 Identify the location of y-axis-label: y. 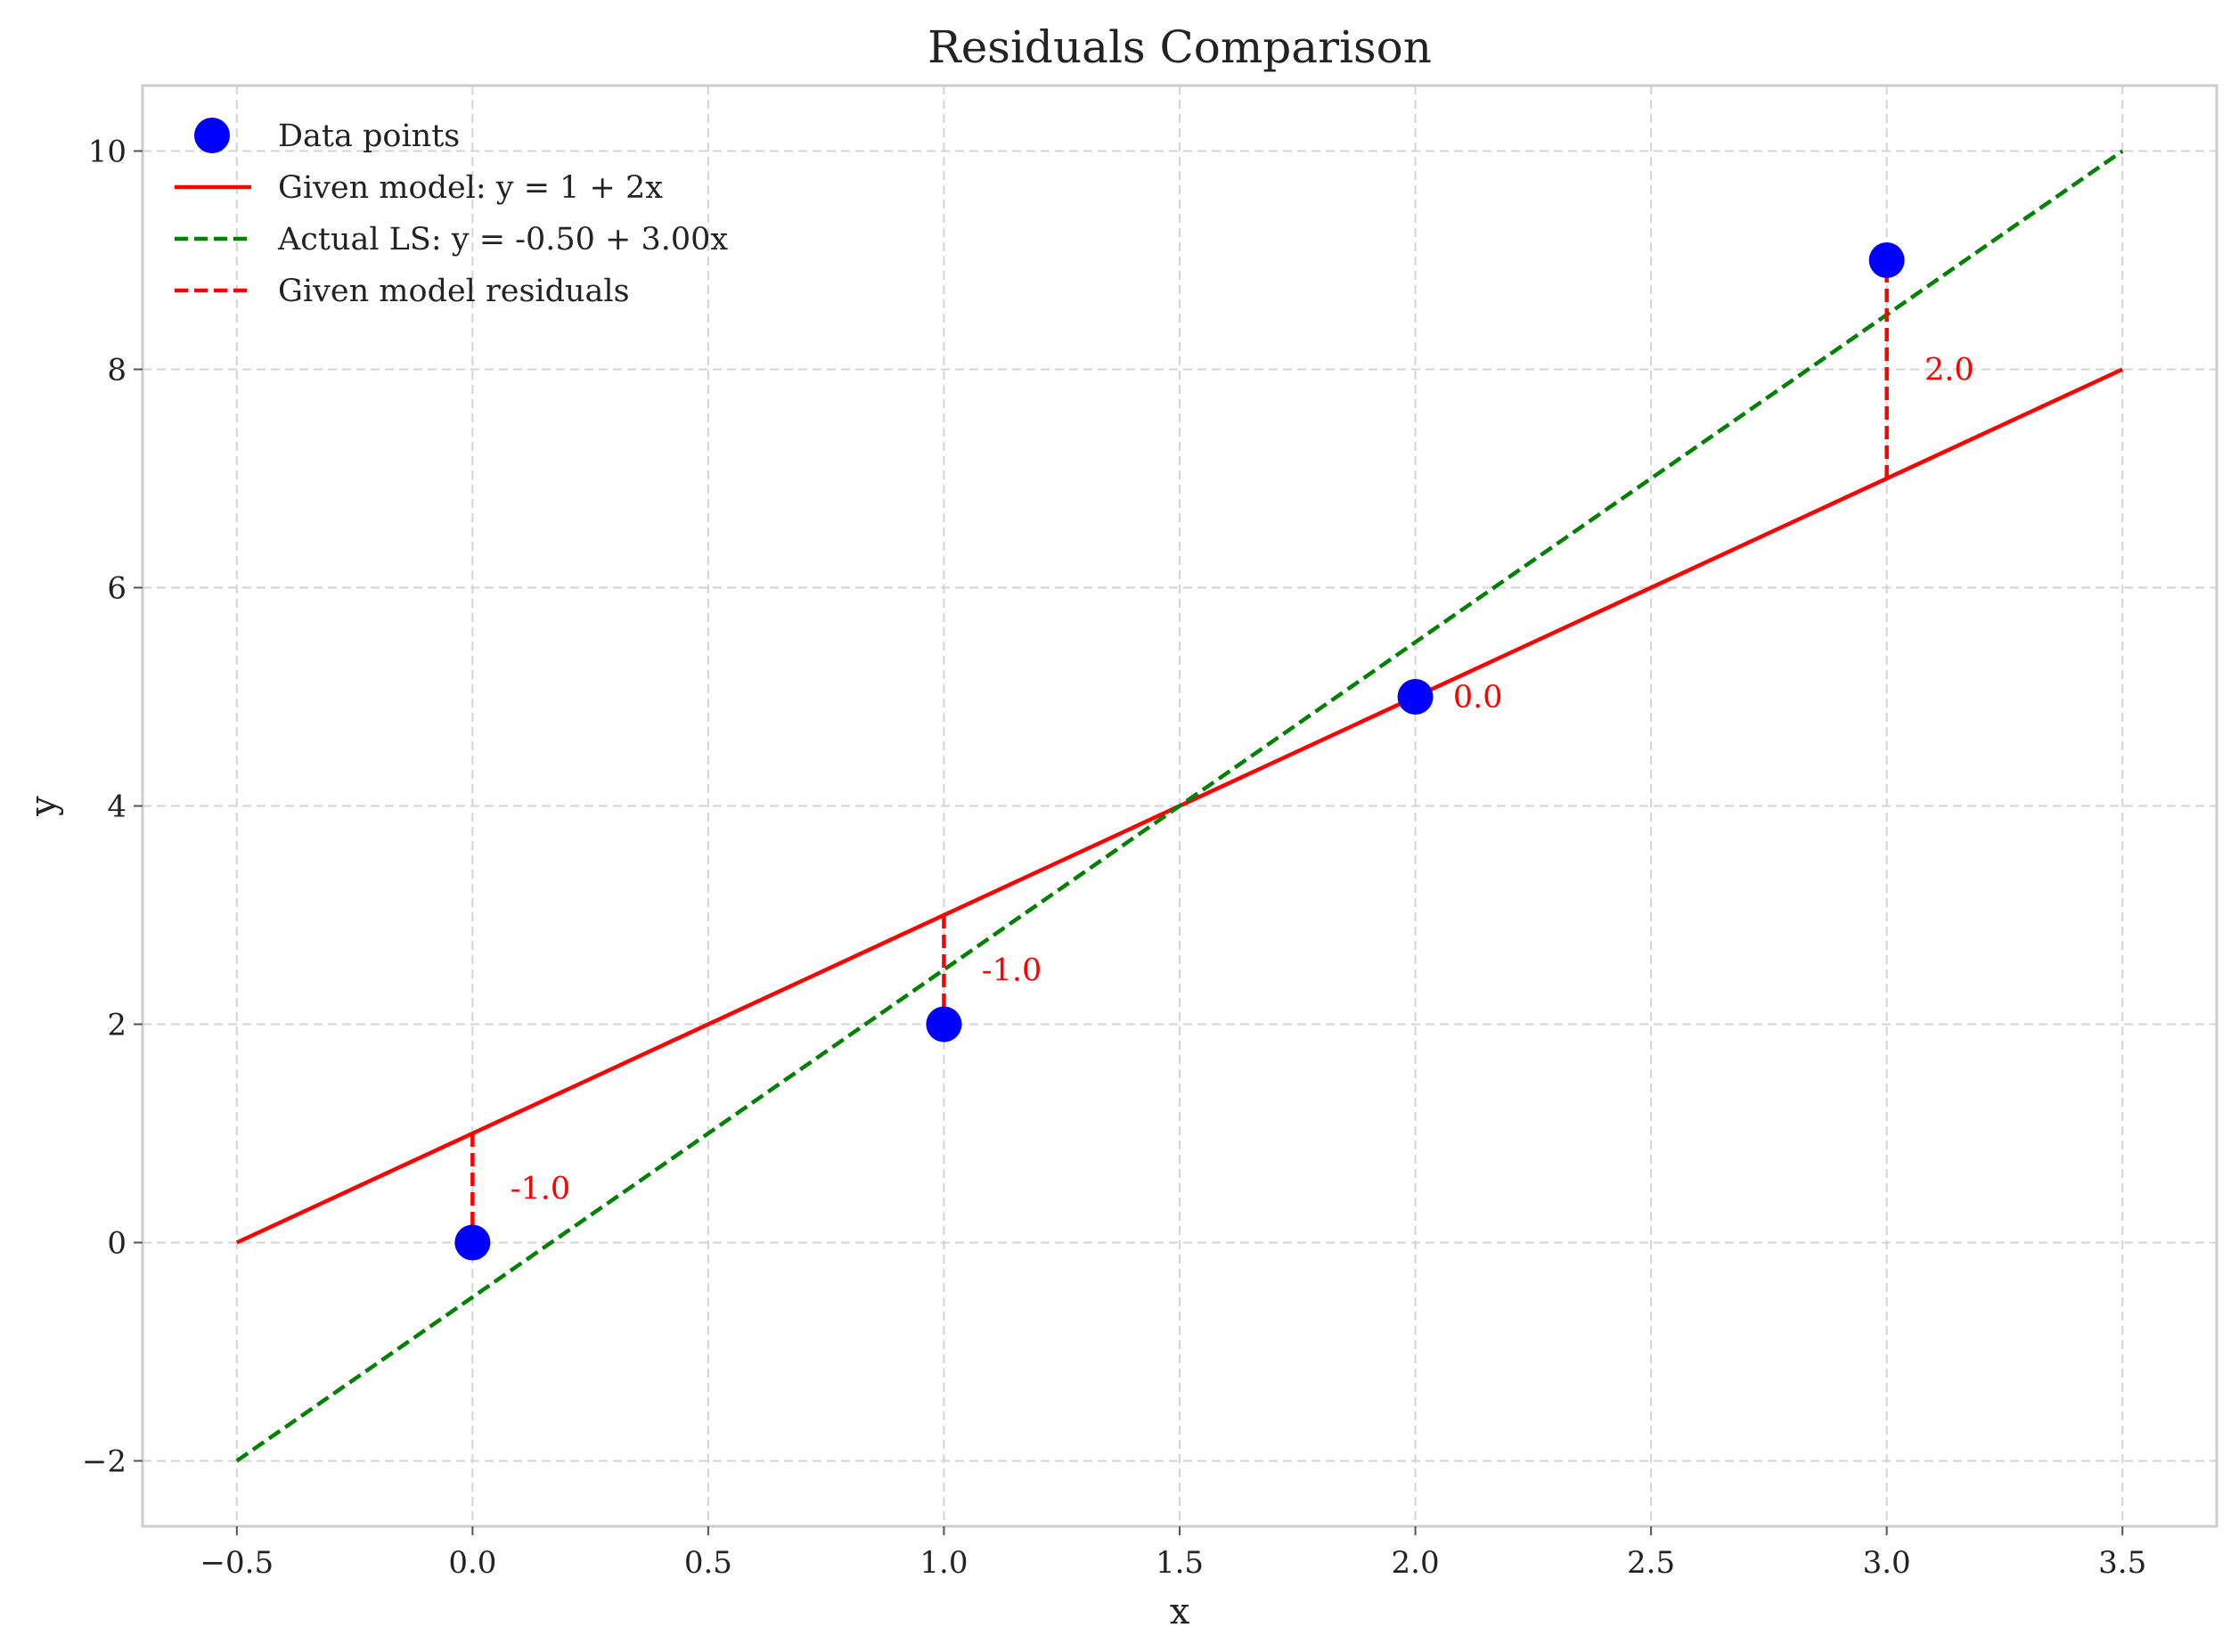
(43, 806).